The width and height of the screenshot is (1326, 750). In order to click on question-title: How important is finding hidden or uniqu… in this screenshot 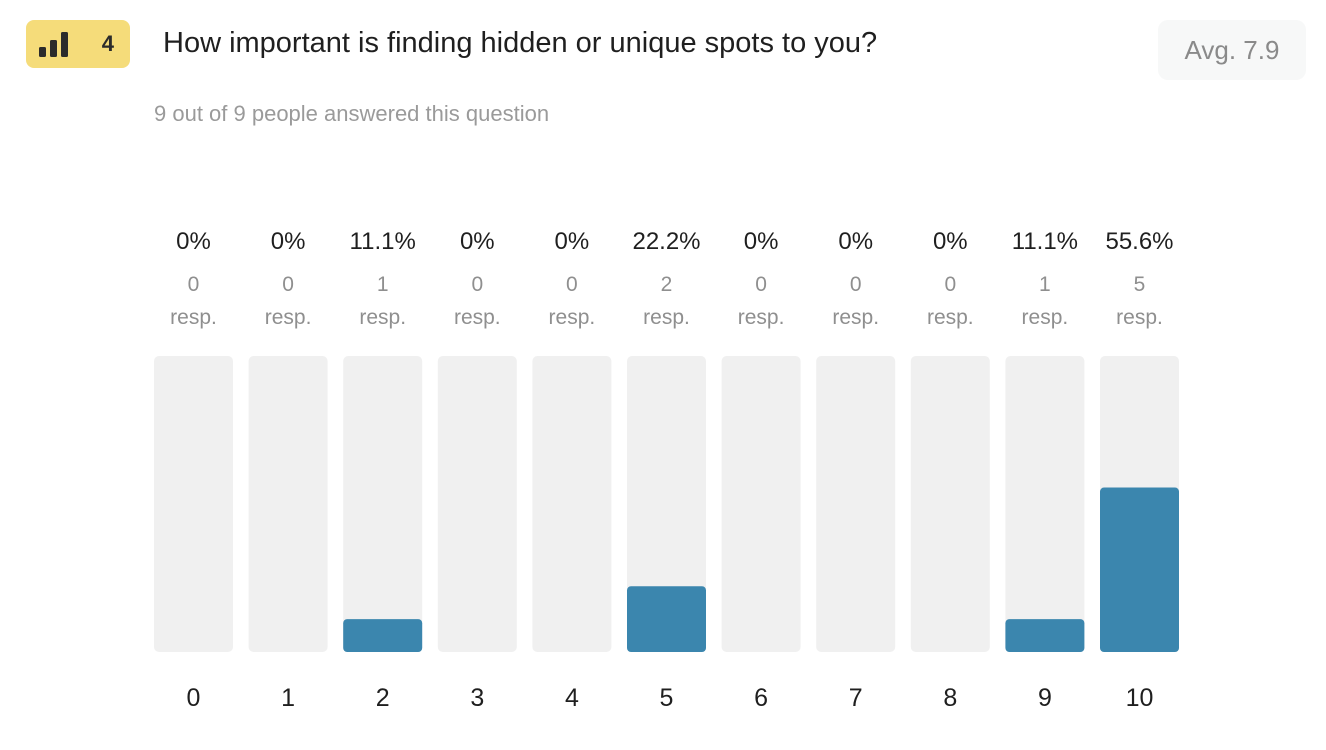, I will do `click(520, 43)`.